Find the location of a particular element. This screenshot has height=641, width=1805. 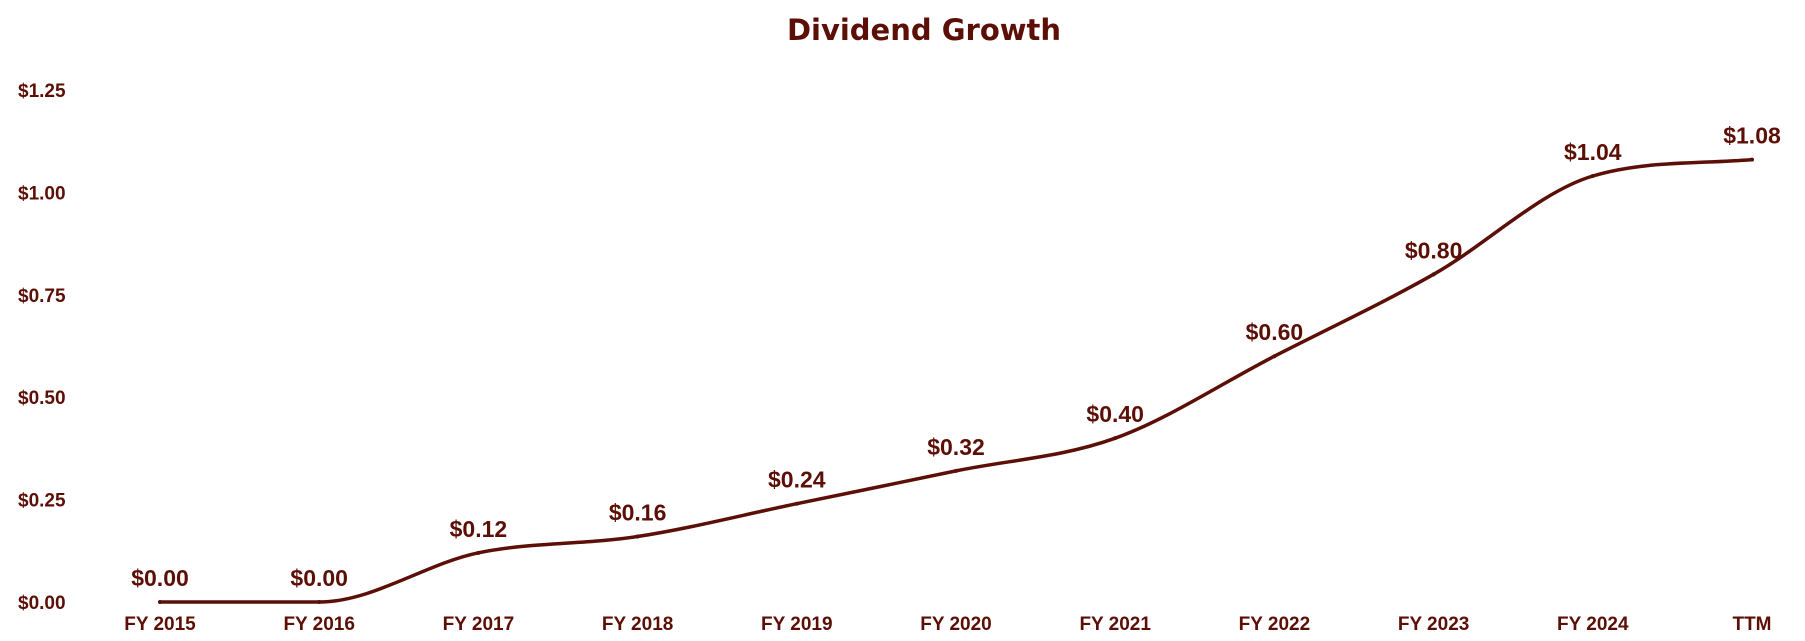

x-tick-label: FY 2018 is located at coordinates (637, 624).